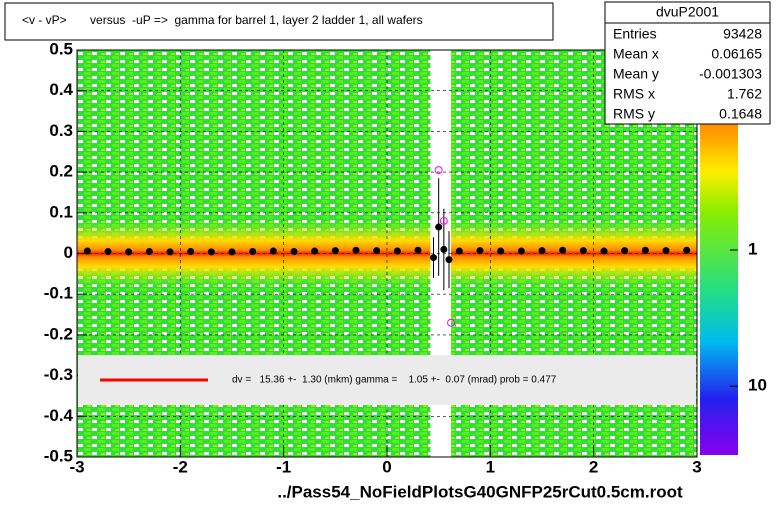  I want to click on y-tick-label: -0.1, so click(58, 293).